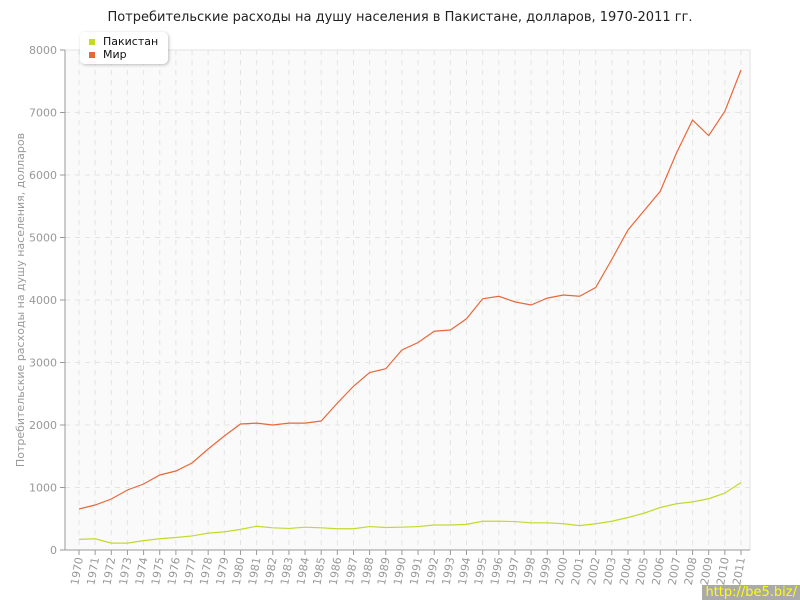  I want to click on x-tick-label: 2001, so click(578, 571).